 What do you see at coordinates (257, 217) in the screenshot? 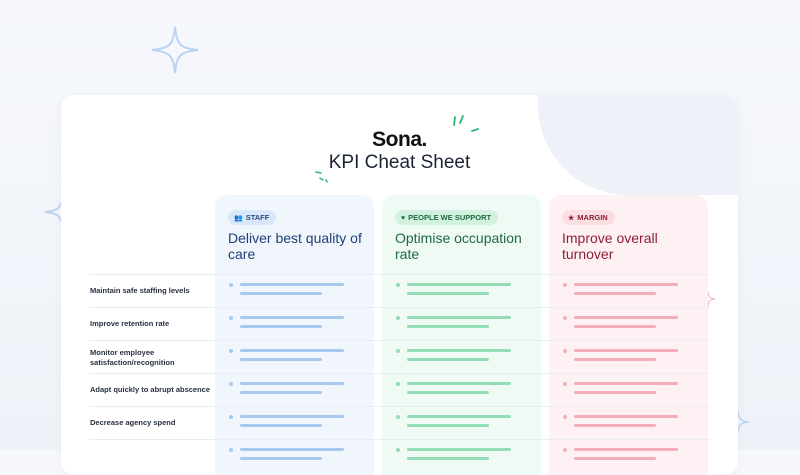
I see `badge-label: STAFF` at bounding box center [257, 217].